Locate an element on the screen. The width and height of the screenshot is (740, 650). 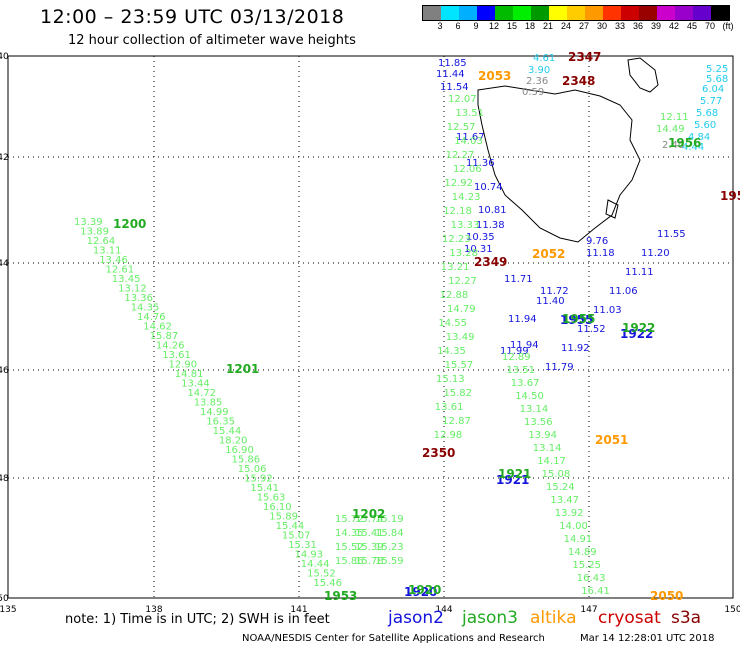
swh-value: 15.78 is located at coordinates (369, 561).